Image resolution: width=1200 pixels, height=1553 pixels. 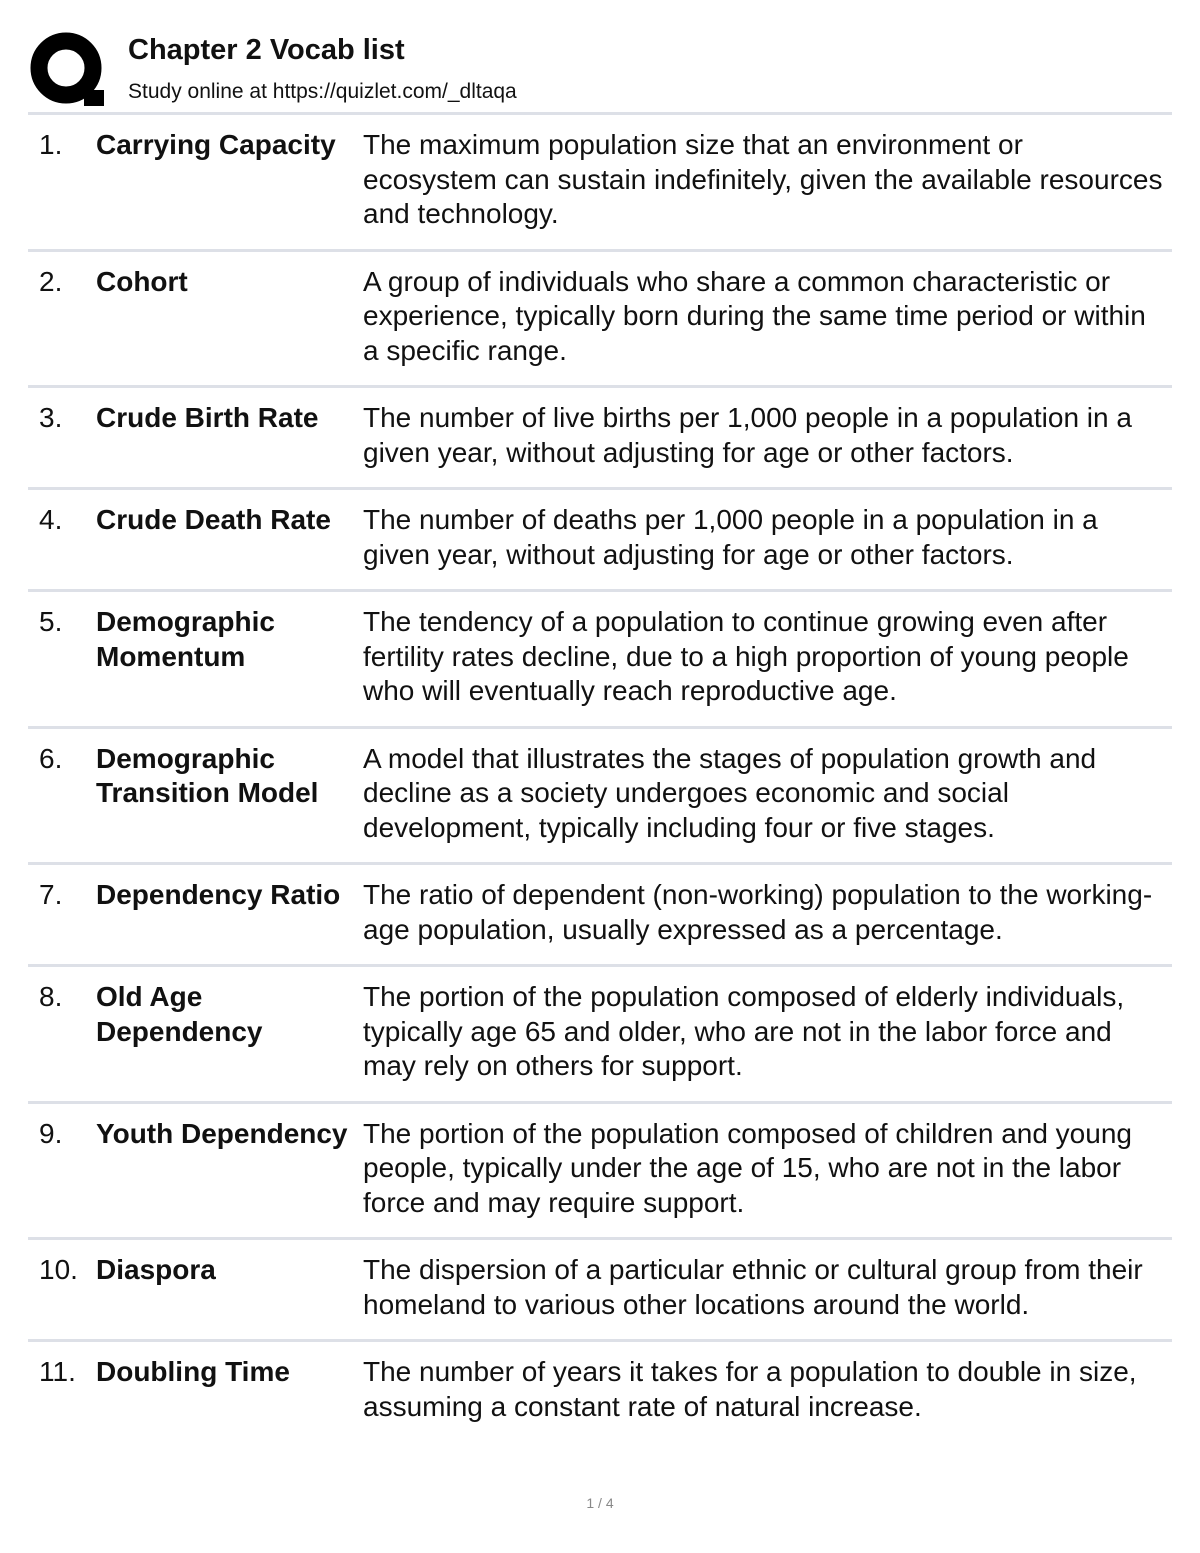 I want to click on term-name: Demographic Transition Model, so click(x=207, y=775).